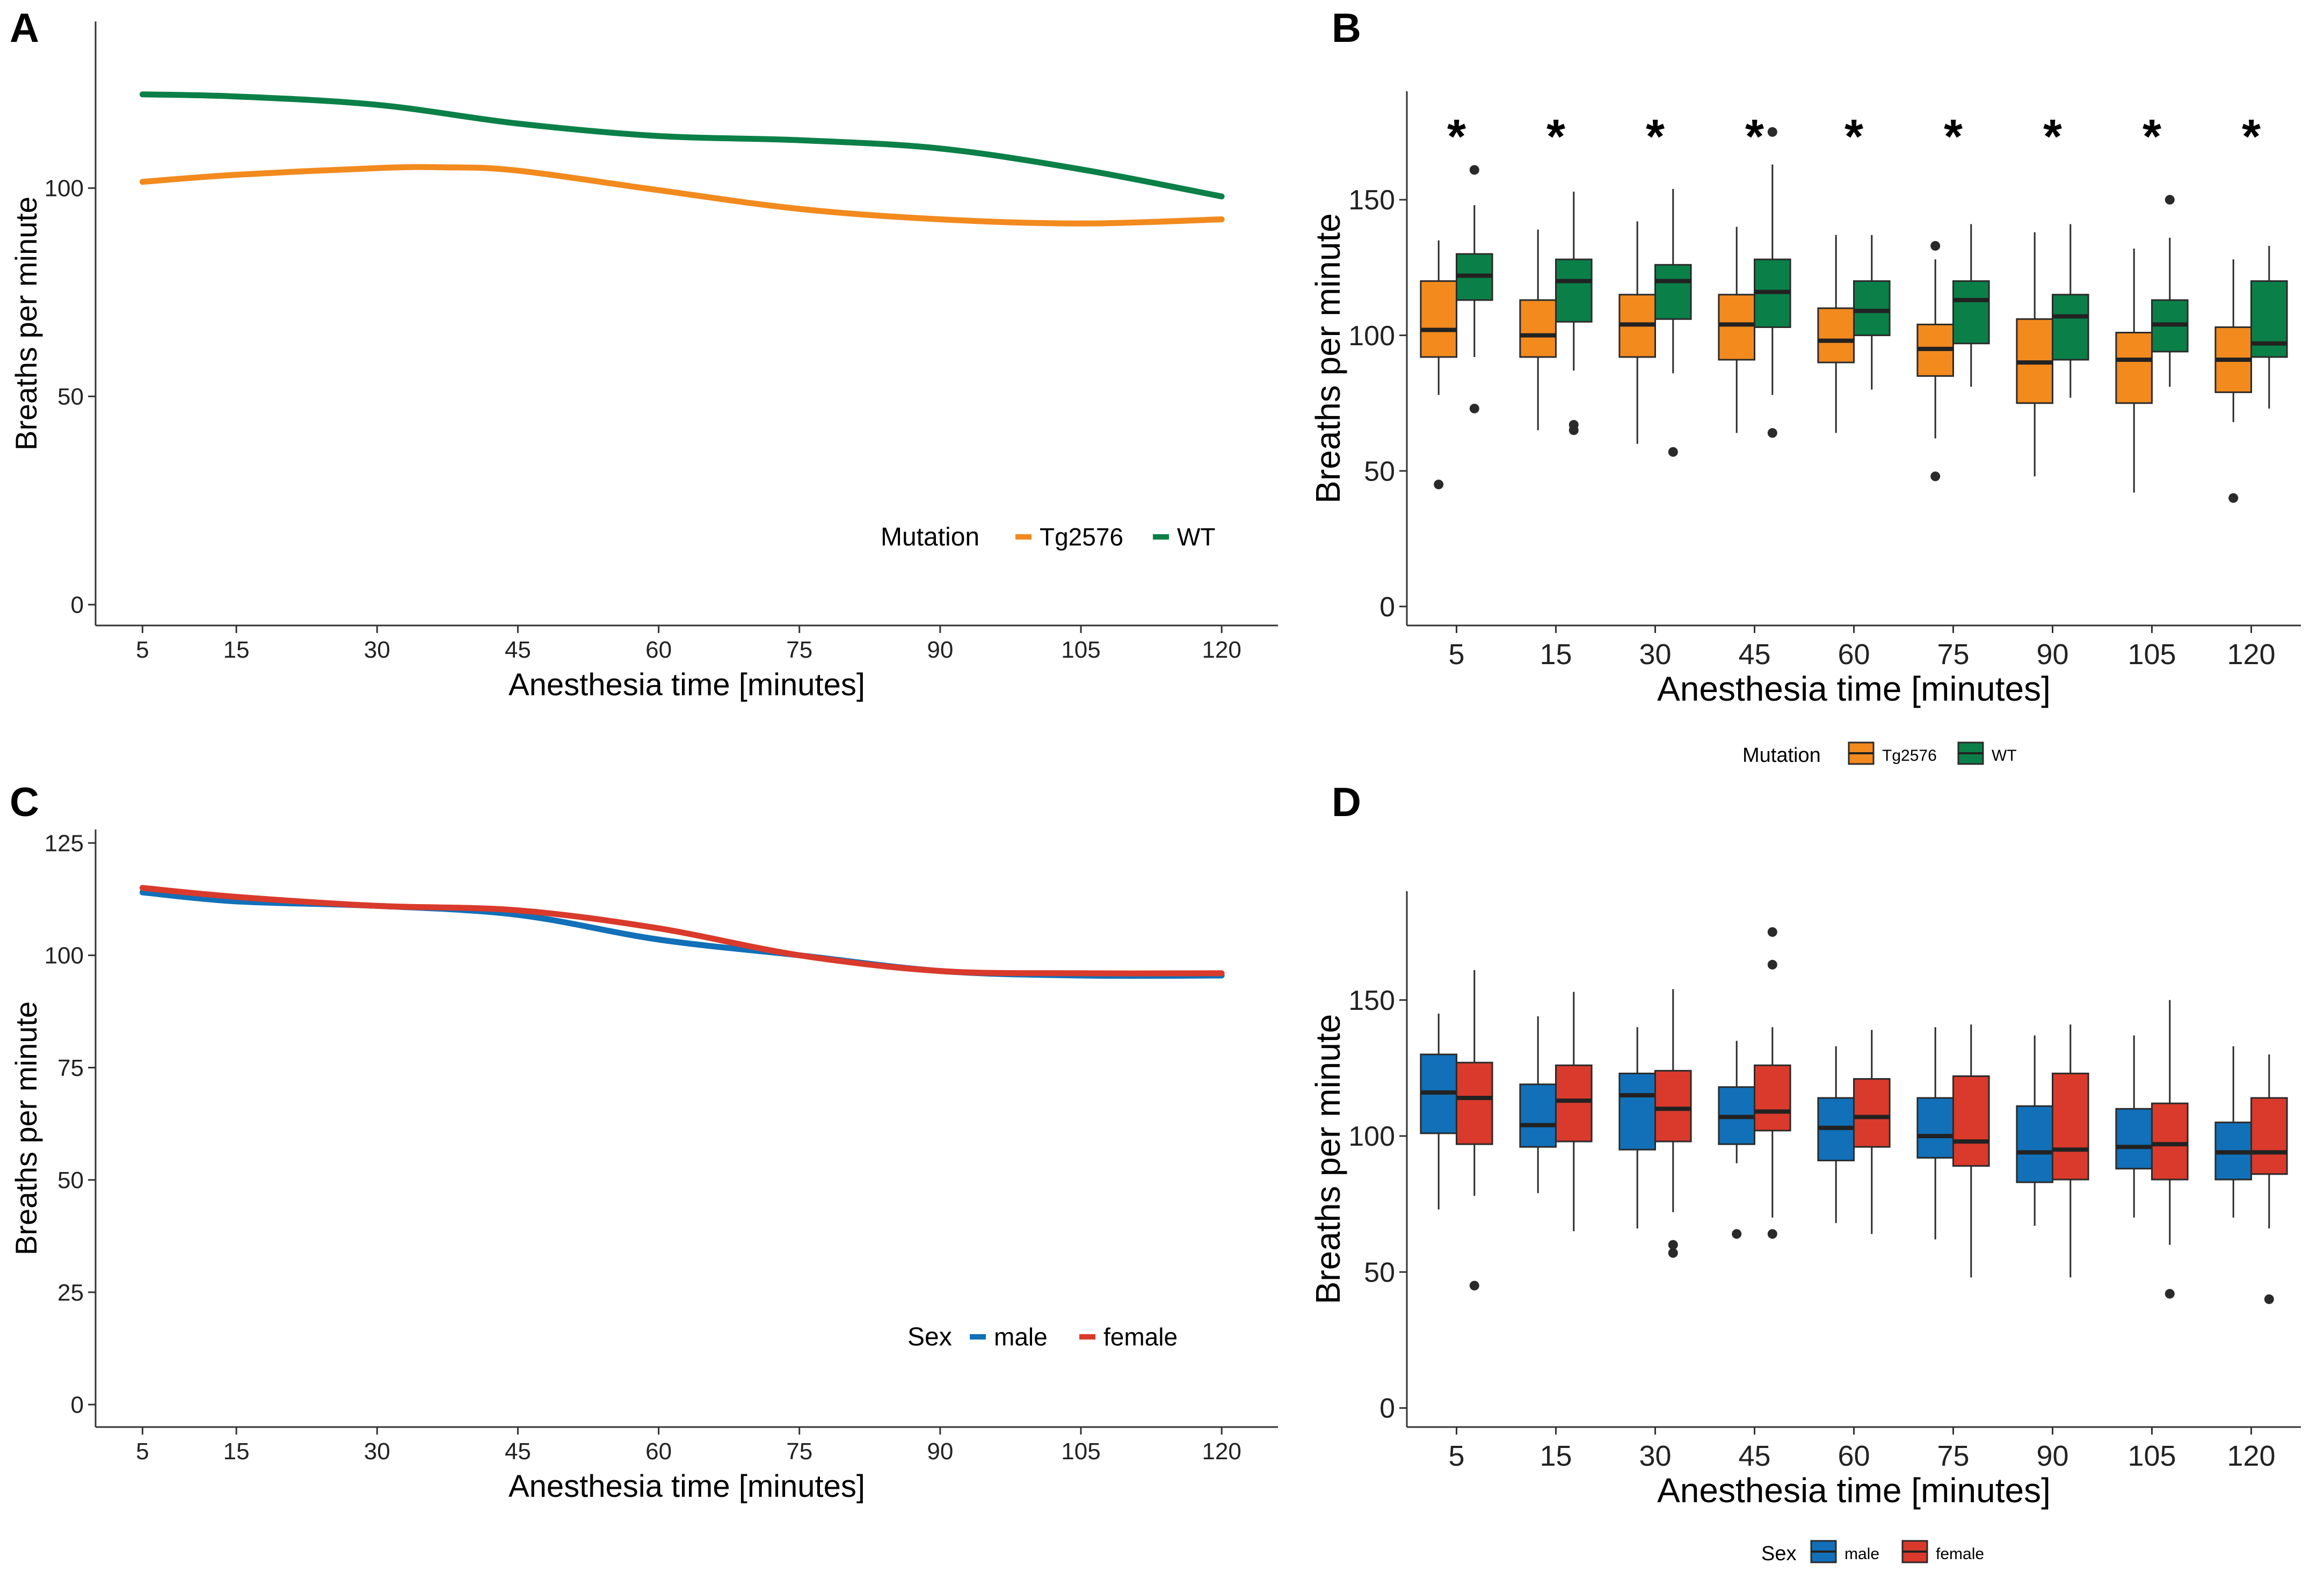 The width and height of the screenshot is (2324, 1572). What do you see at coordinates (687, 1486) in the screenshot?
I see `panel-c-x-axis-title: Anesthesia time [minutes]` at bounding box center [687, 1486].